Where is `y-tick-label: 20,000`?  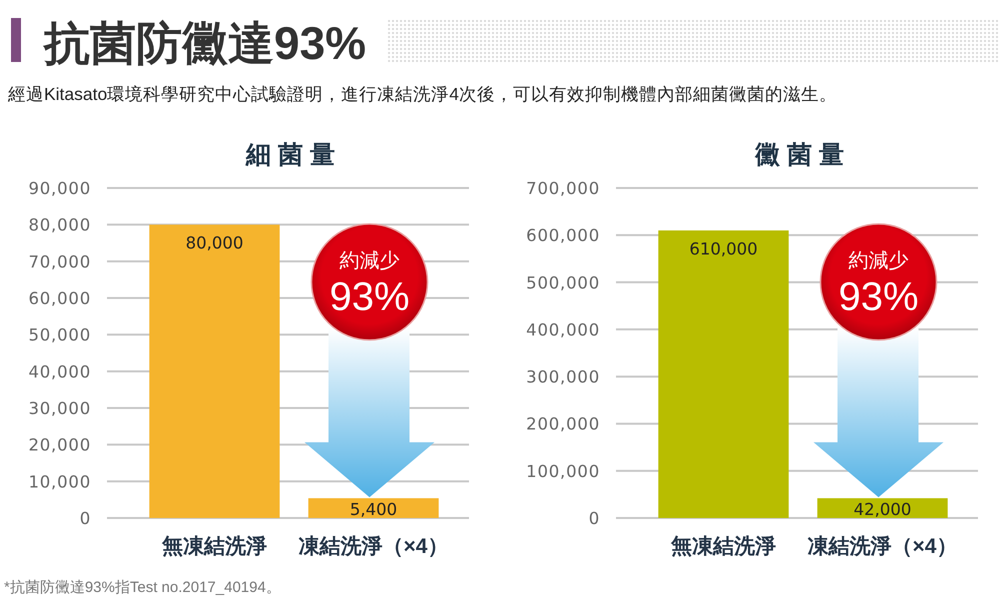 y-tick-label: 20,000 is located at coordinates (59, 444).